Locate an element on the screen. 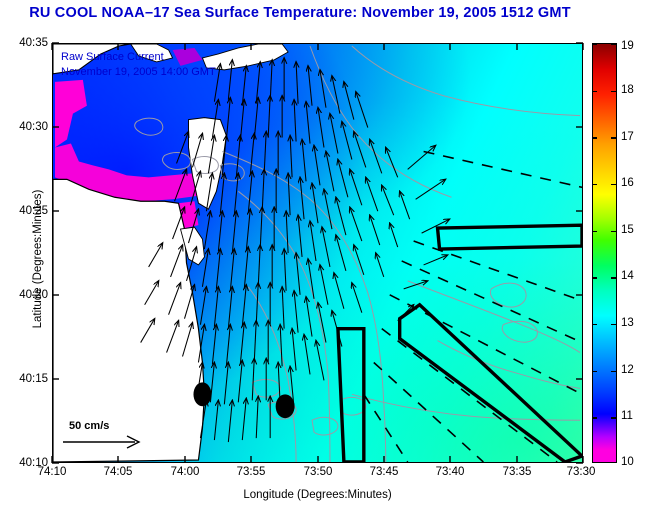  x-tick-6: 73:40 is located at coordinates (450, 472).